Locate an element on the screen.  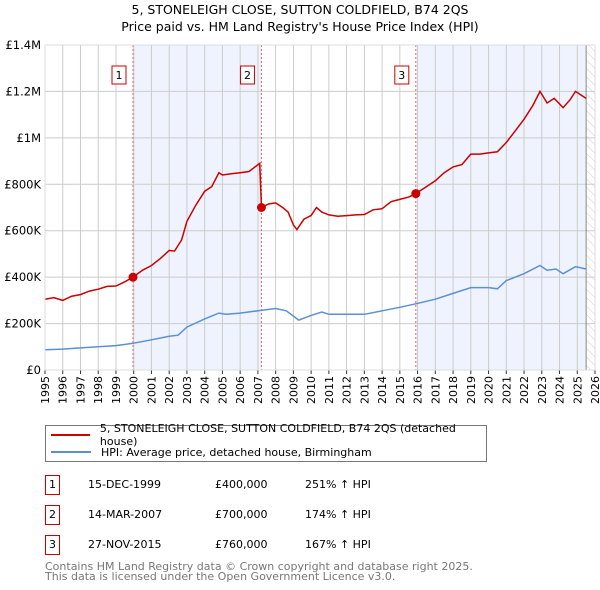
x-tick-label: 2010 is located at coordinates (311, 390).